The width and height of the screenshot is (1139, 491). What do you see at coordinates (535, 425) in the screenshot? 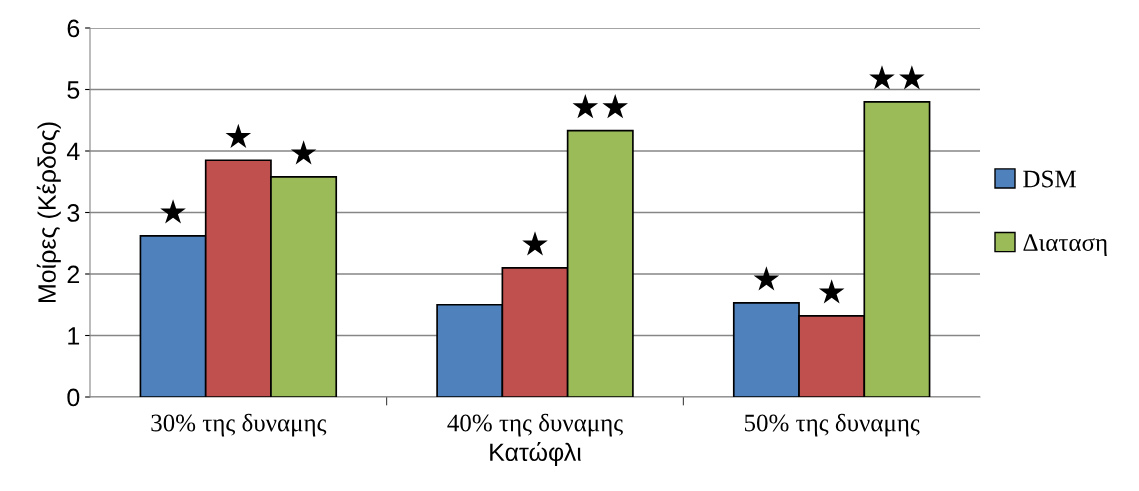
I see `x-tick-label: 40% της δυναμης` at bounding box center [535, 425].